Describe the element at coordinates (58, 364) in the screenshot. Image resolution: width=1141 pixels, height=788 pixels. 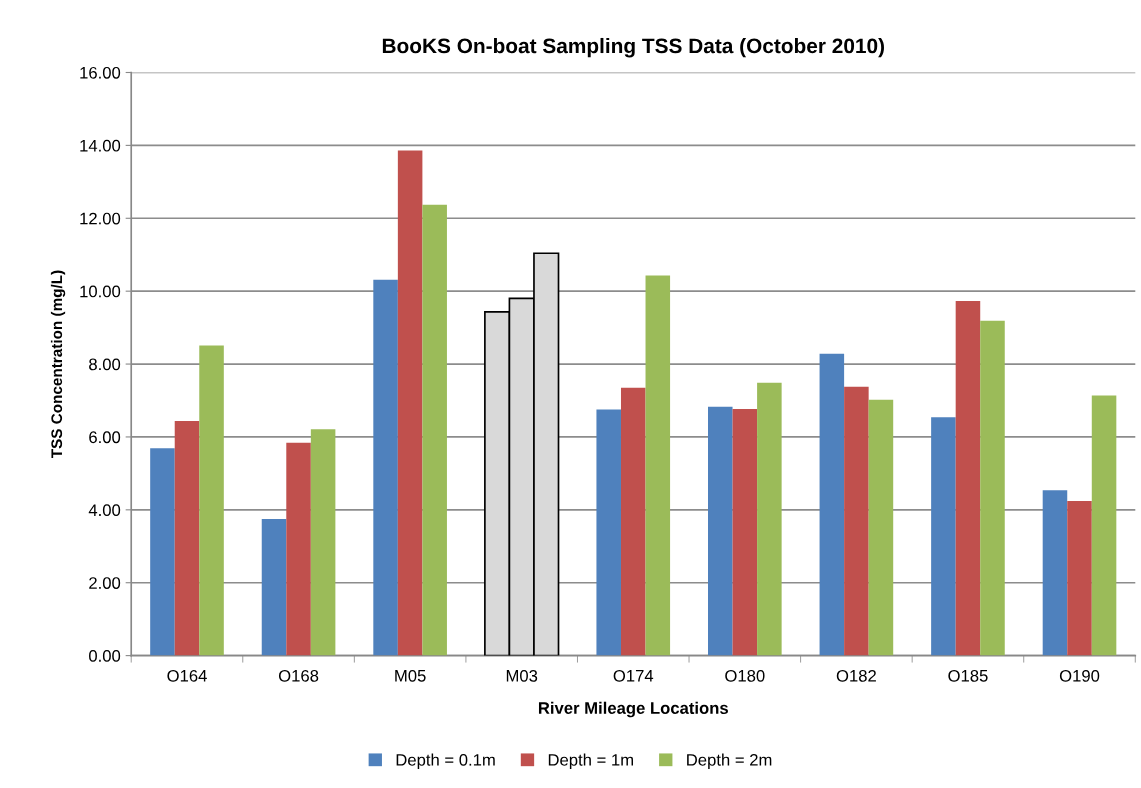
I see `y-axis-title: TSS Concentration (mg/L)` at that location.